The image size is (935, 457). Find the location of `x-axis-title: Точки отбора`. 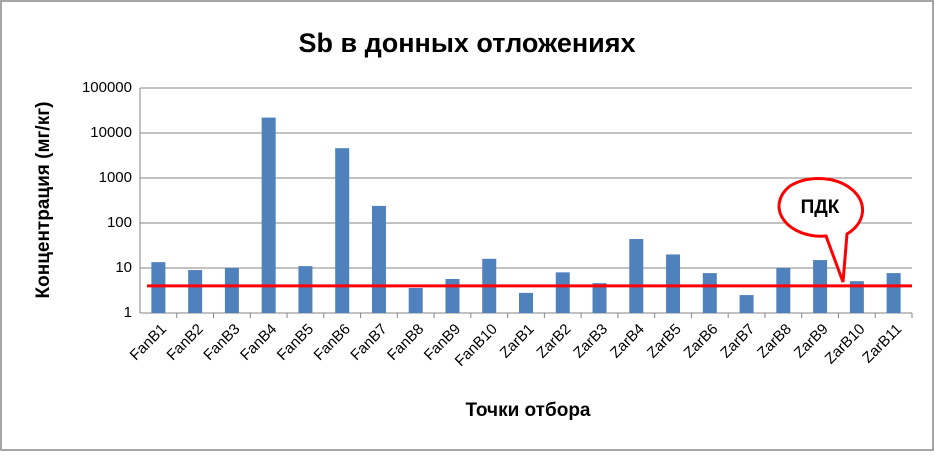

x-axis-title: Точки отбора is located at coordinates (528, 410).